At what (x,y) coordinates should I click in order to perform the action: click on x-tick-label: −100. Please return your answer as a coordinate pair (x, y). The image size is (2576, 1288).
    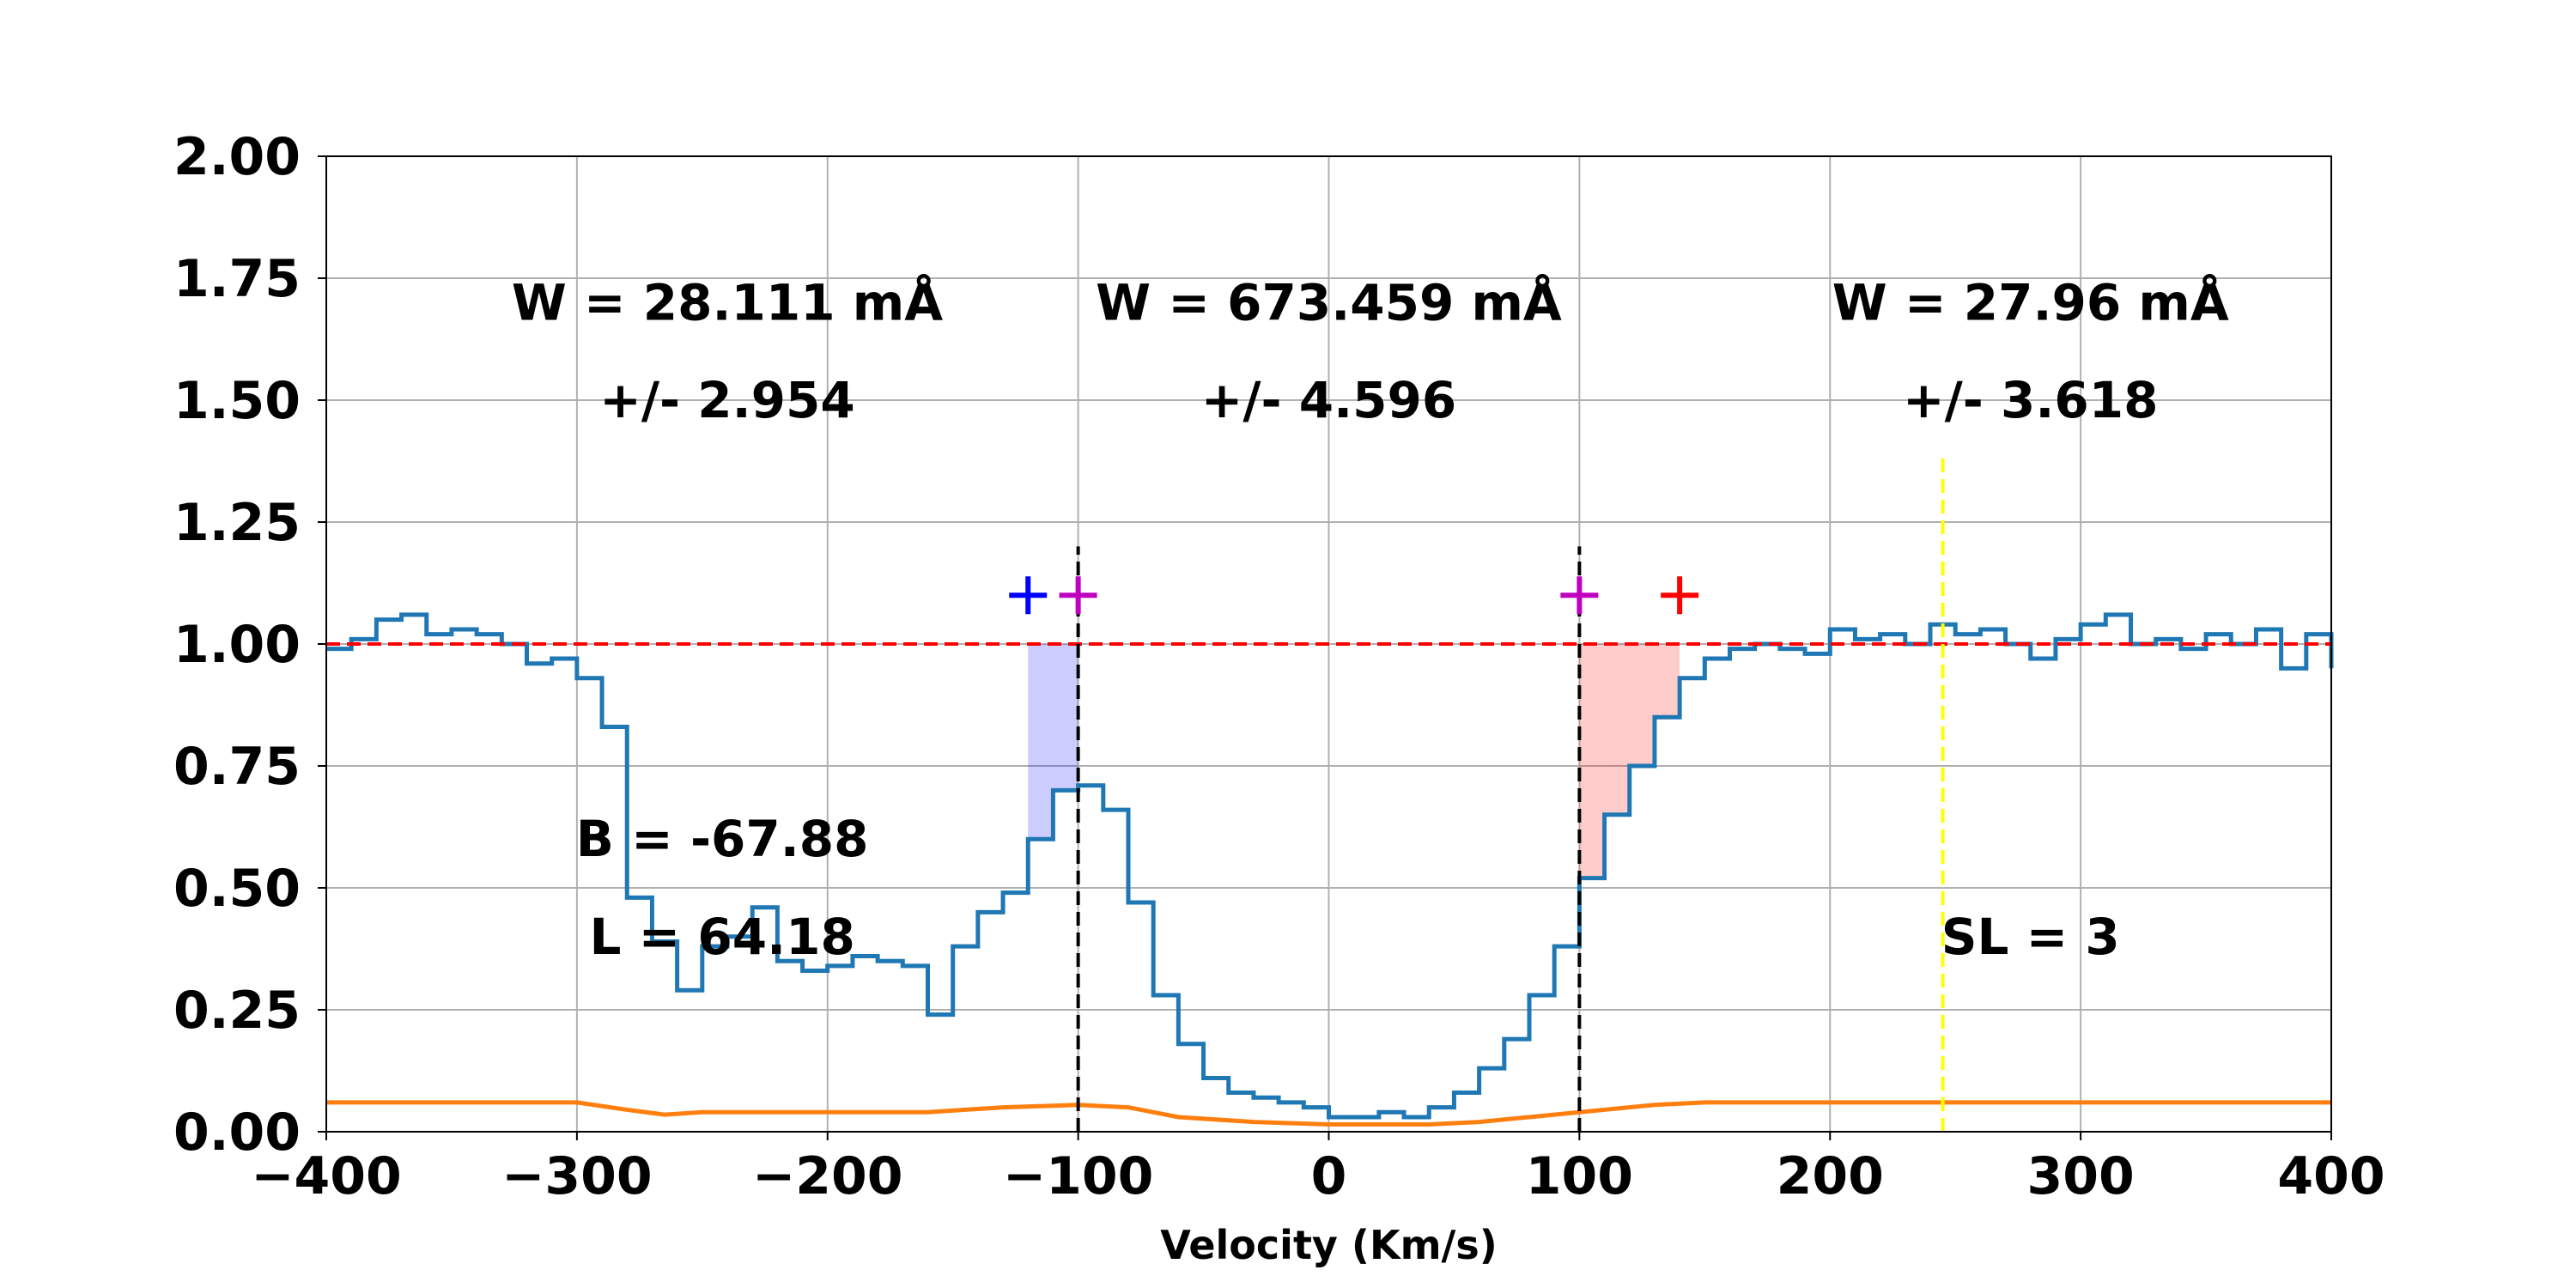
    Looking at the image, I should click on (1078, 1176).